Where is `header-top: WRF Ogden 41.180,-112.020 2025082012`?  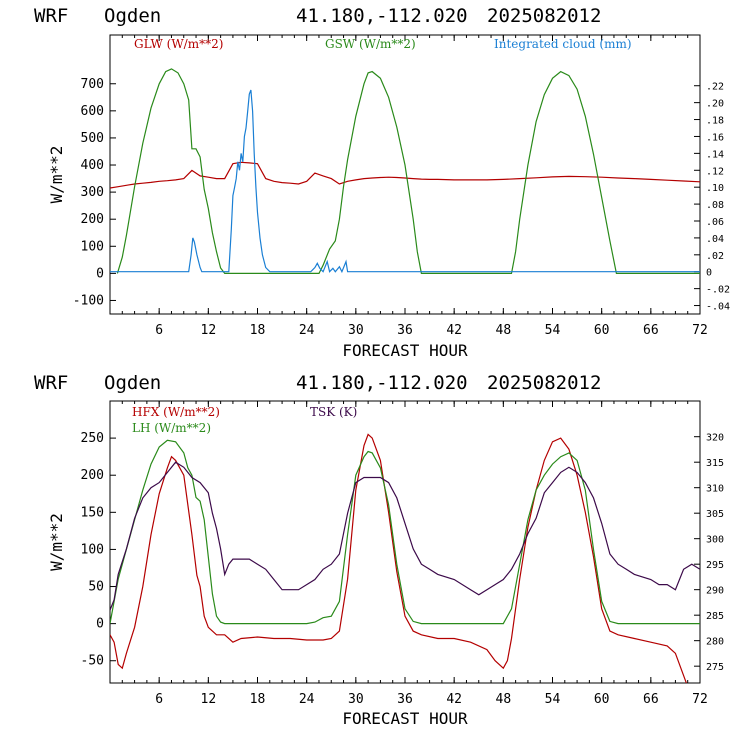 header-top: WRF Ogden 41.180,-112.020 2025082012 is located at coordinates (317, 16).